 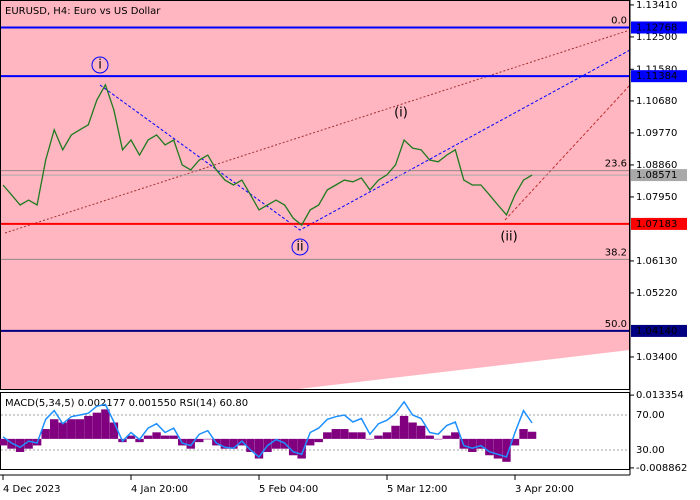 What do you see at coordinates (661, 468) in the screenshot?
I see `y-tick-label: -0.008862` at bounding box center [661, 468].